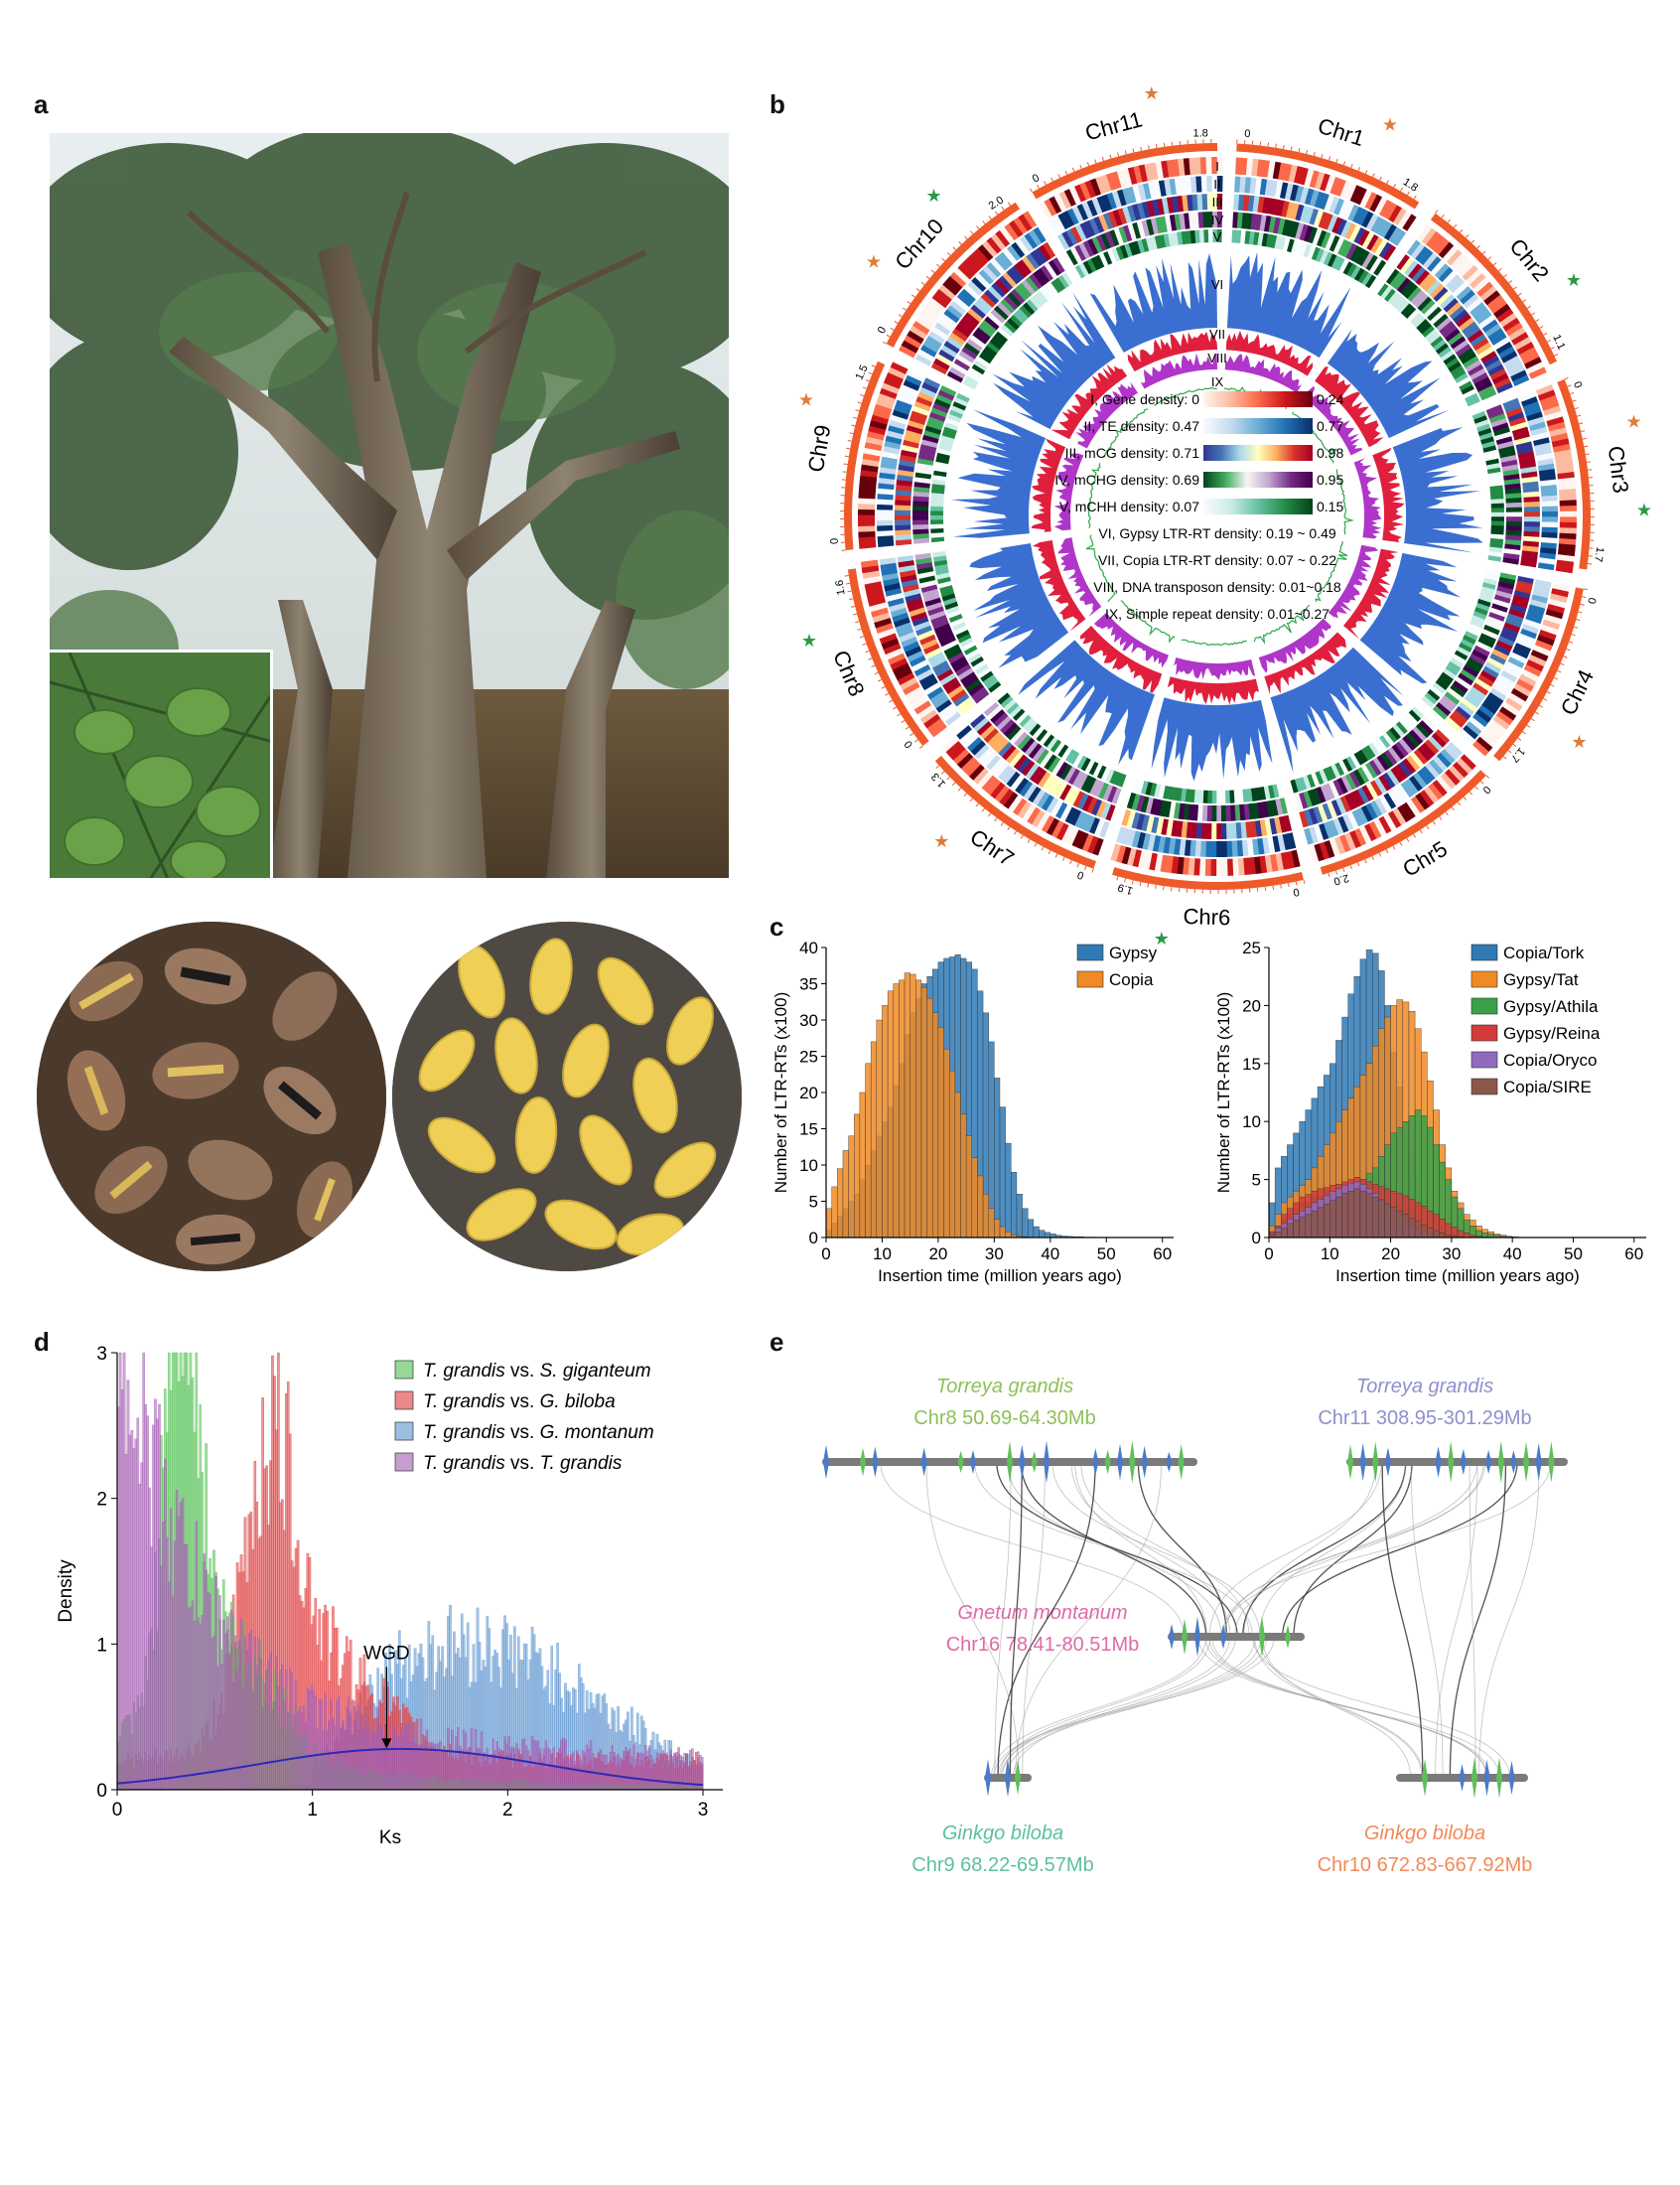 The height and width of the screenshot is (2185, 1680). Describe the element at coordinates (777, 927) in the screenshot. I see `panel-label-c: c` at that location.